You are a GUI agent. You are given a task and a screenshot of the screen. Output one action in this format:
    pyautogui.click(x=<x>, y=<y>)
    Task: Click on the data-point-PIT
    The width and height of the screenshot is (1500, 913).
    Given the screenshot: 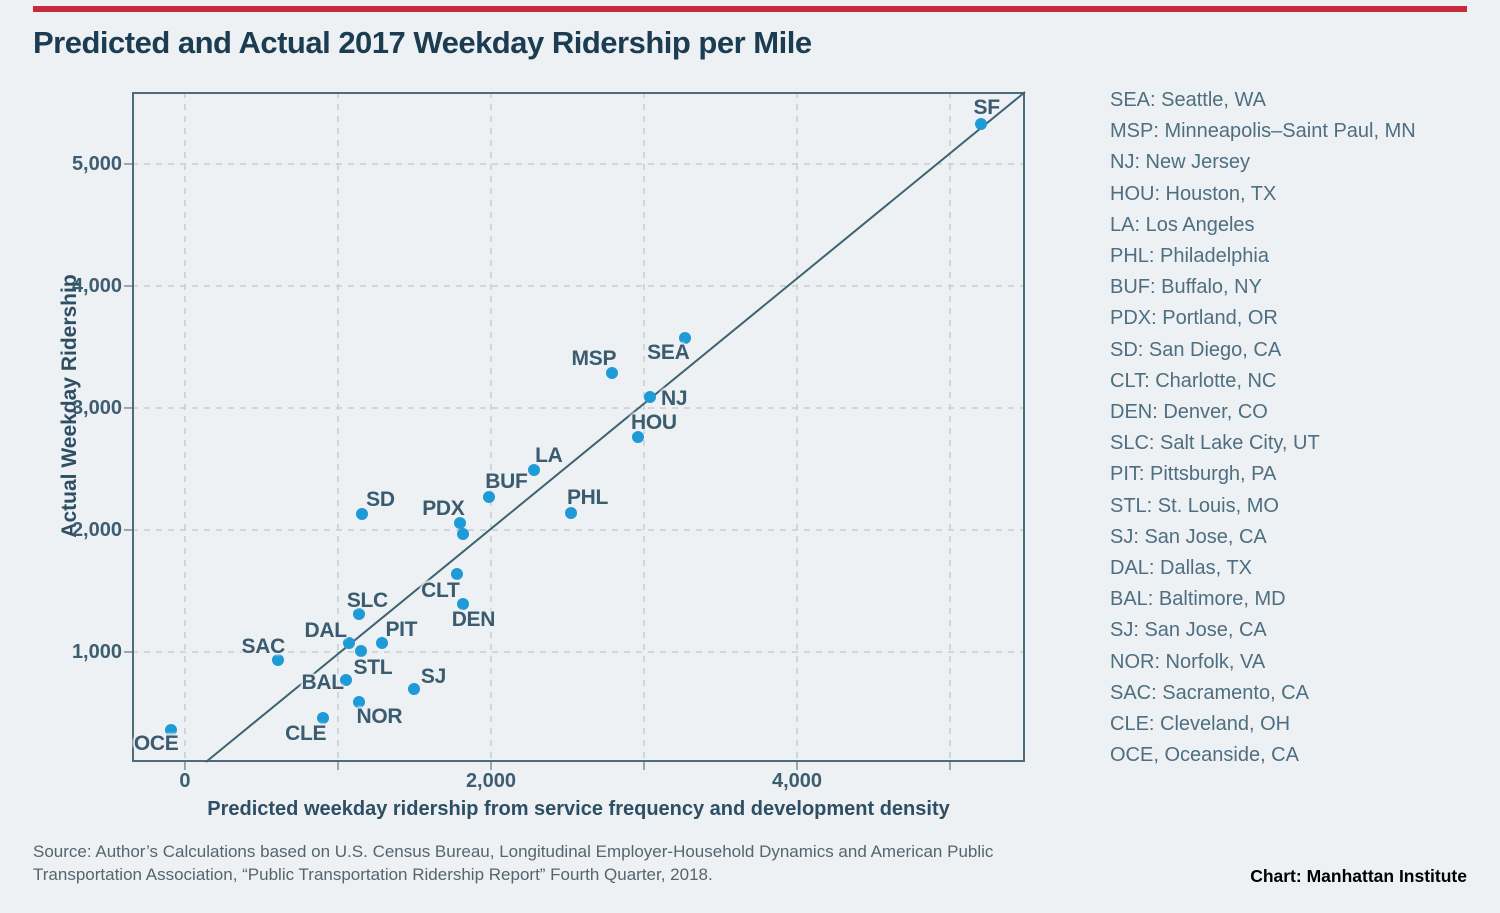 What is the action you would take?
    pyautogui.click(x=382, y=643)
    